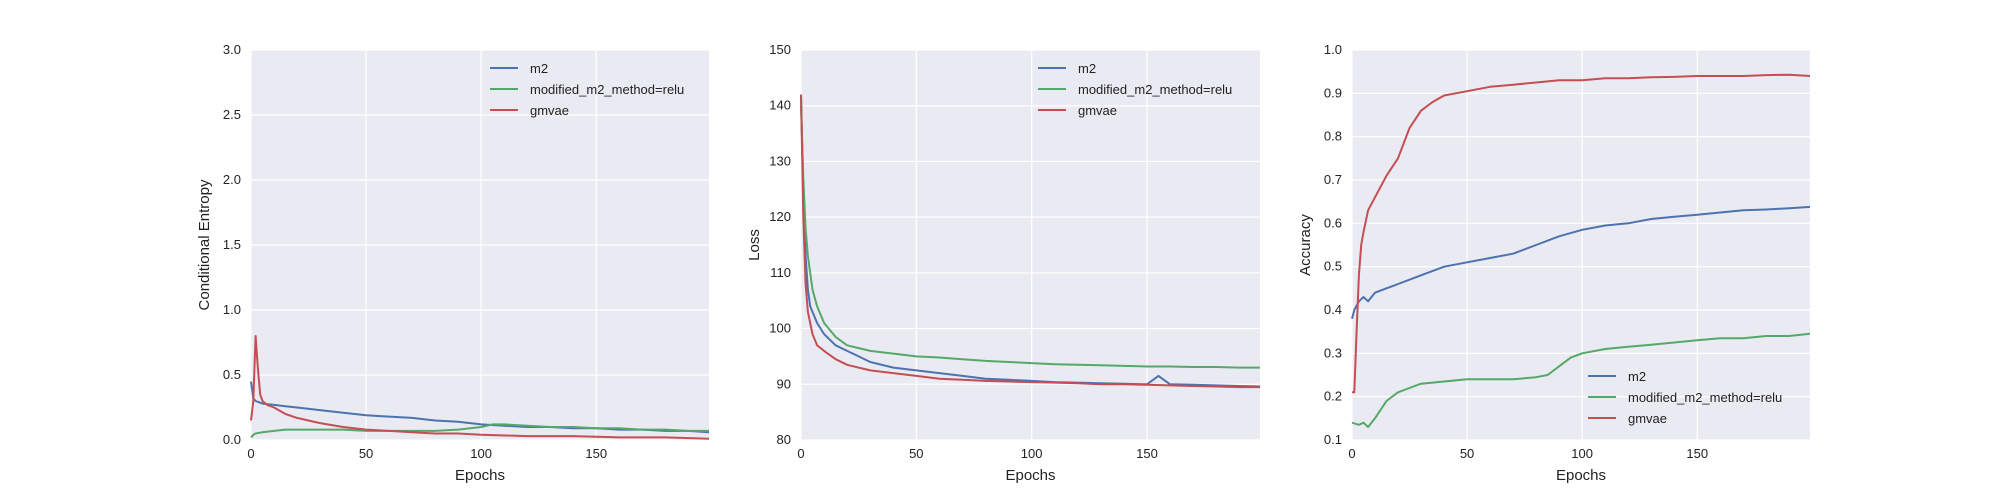  I want to click on y-tick-label: 0.8, so click(1333, 136).